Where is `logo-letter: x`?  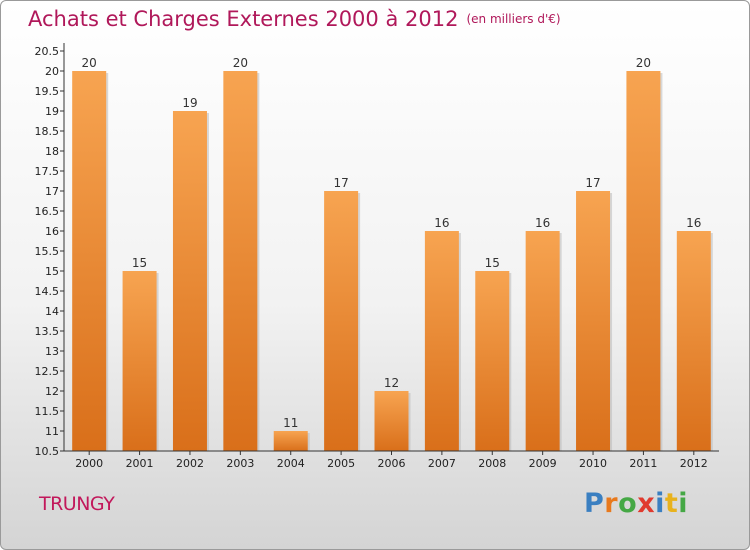 logo-letter: x is located at coordinates (646, 503).